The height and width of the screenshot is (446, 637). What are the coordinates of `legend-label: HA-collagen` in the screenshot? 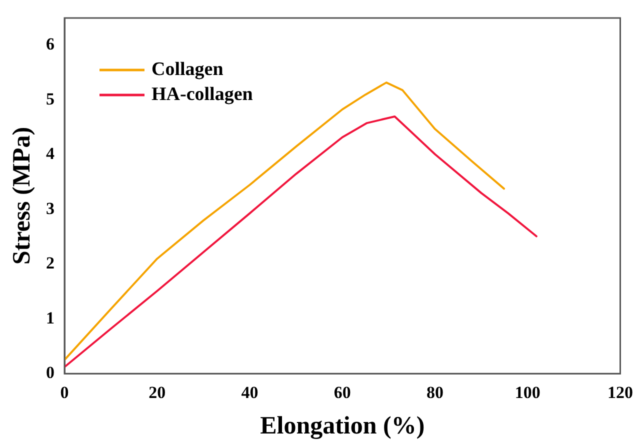 It's located at (203, 94).